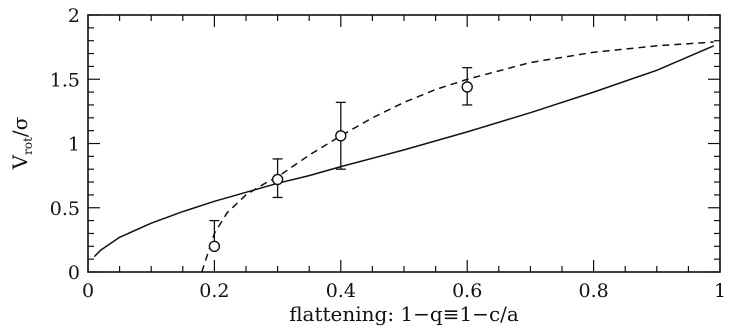 This screenshot has width=733, height=328. What do you see at coordinates (404, 314) in the screenshot?
I see `x-axis-title: flattening: 1−q≡1−c/a` at bounding box center [404, 314].